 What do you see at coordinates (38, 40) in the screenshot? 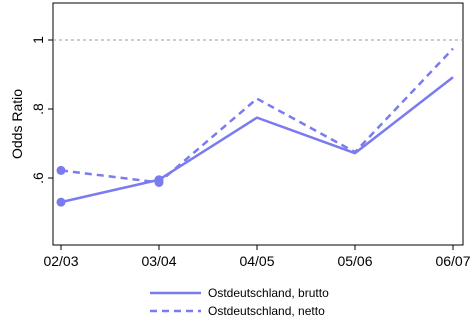
I see `y-tick-label: 1` at bounding box center [38, 40].